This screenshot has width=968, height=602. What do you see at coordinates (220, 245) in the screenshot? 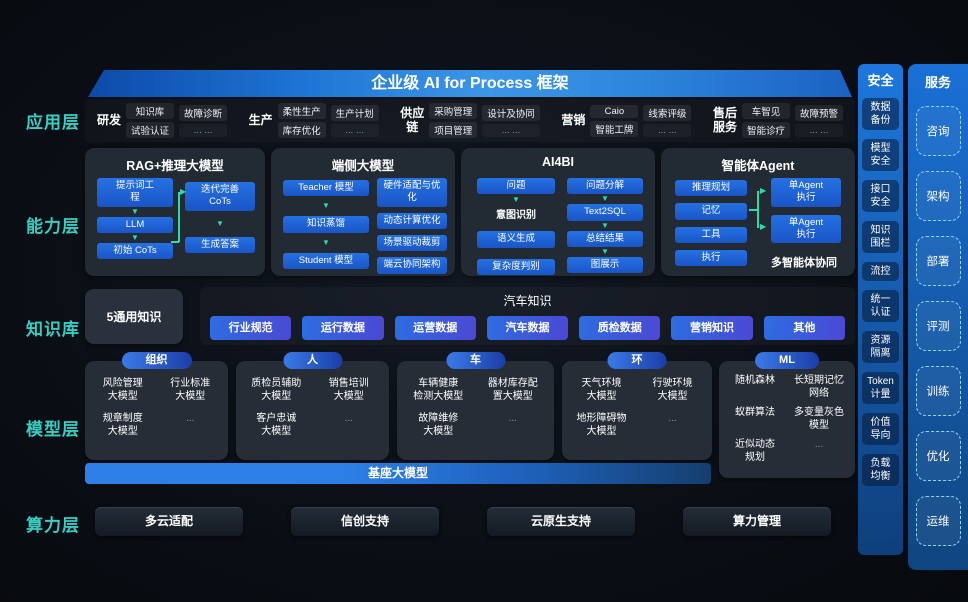
I see `flow-step: 生成答案` at bounding box center [220, 245].